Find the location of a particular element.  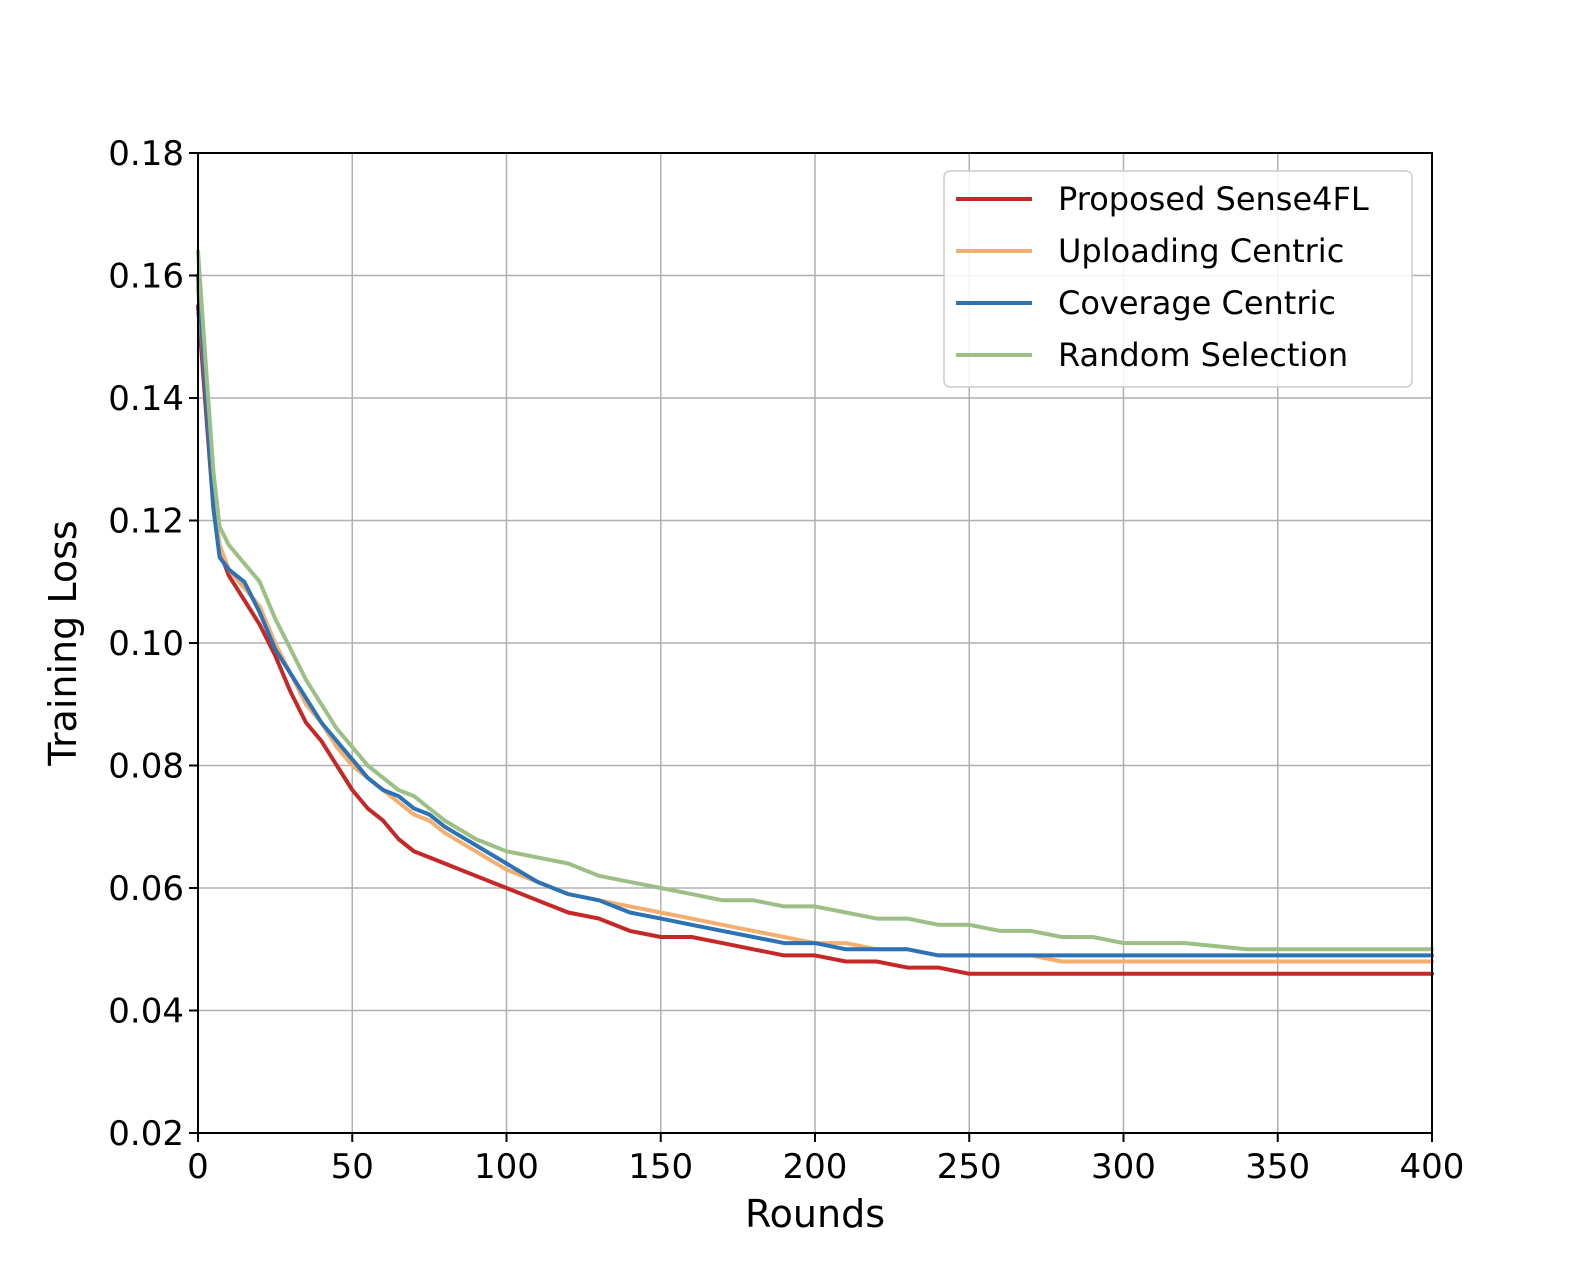

legend-label: Proposed Sense4FL is located at coordinates (1213, 199).